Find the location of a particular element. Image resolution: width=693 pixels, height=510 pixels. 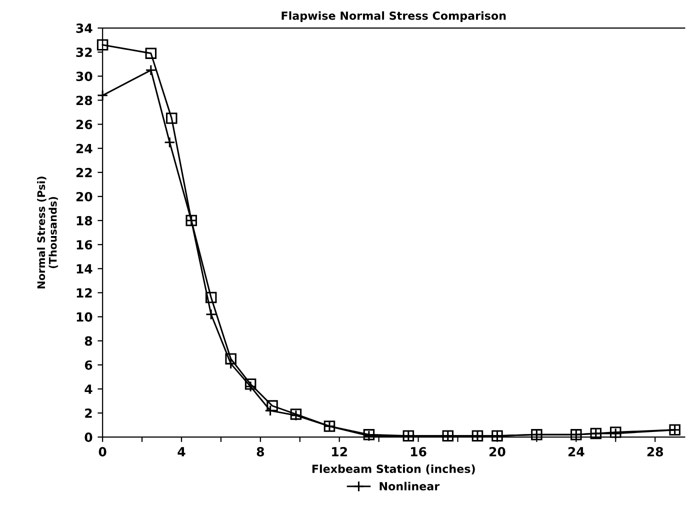

x-tick-label: 20 is located at coordinates (498, 451).